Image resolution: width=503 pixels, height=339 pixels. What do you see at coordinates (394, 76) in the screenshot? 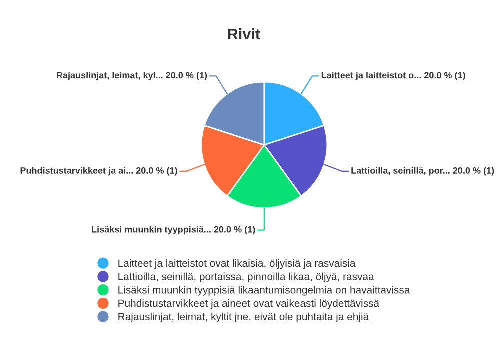
I see `data-label: Laitteet ja laitteistot o... 20.0 % (1)` at bounding box center [394, 76].